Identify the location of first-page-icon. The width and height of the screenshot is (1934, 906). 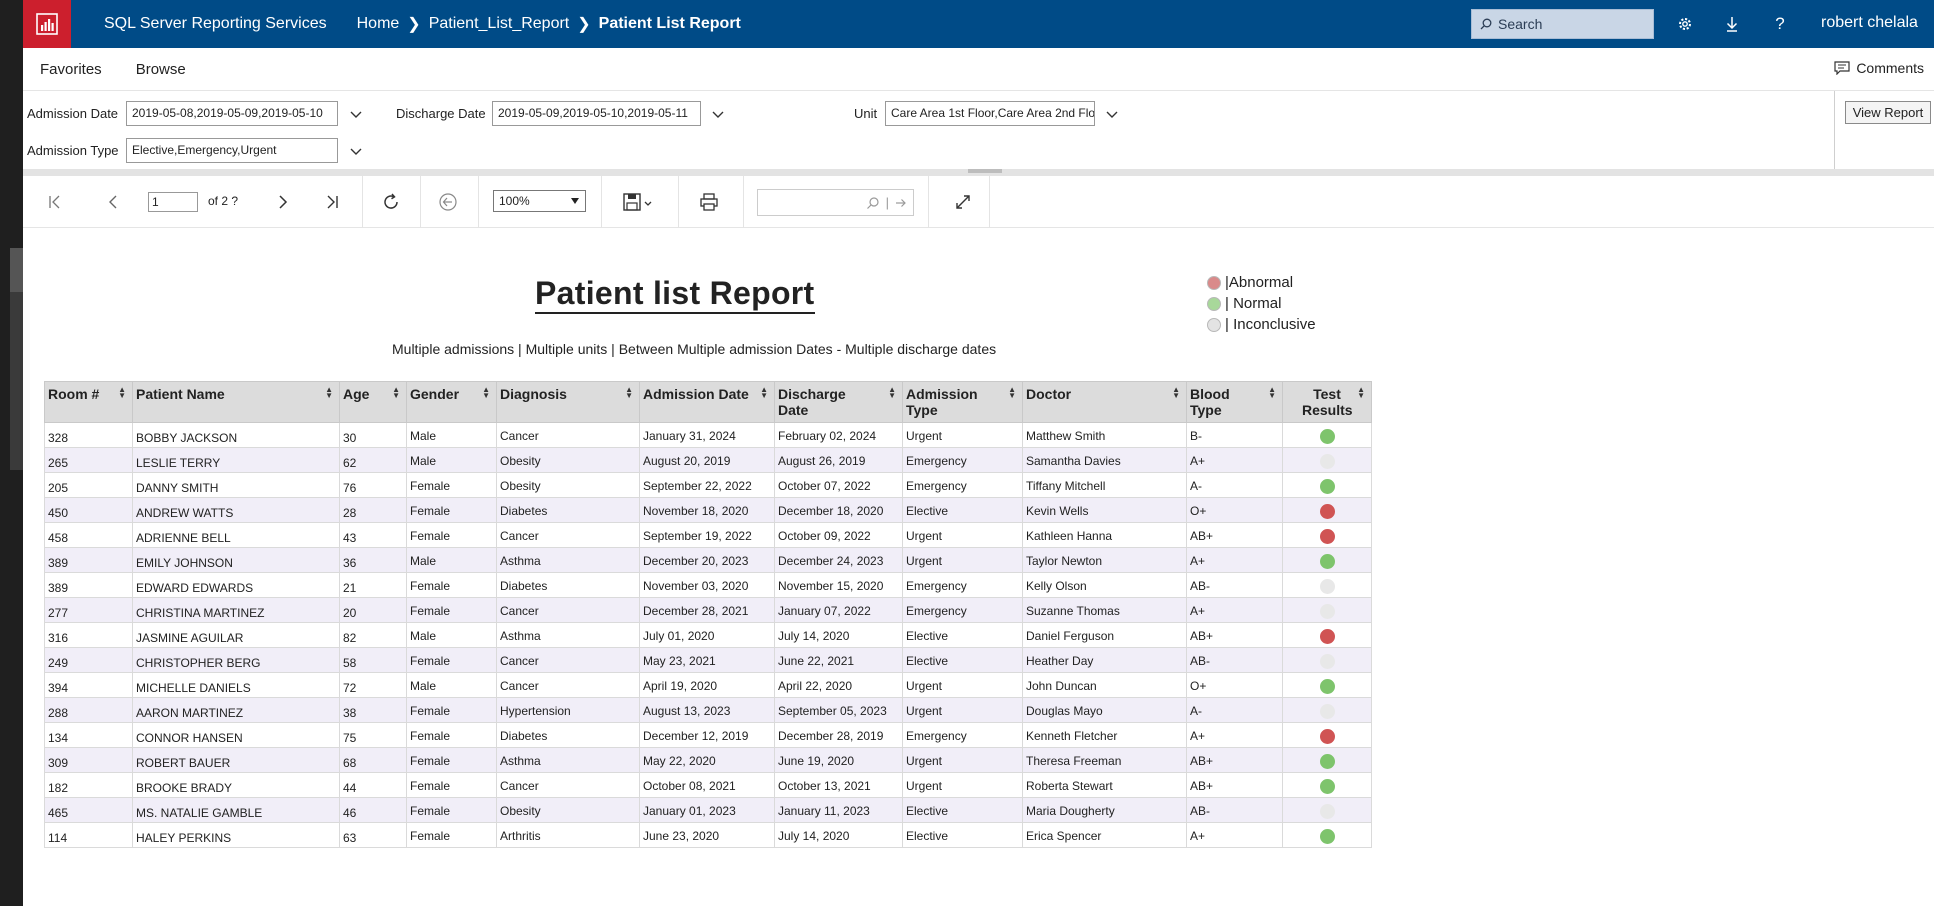
(55, 202).